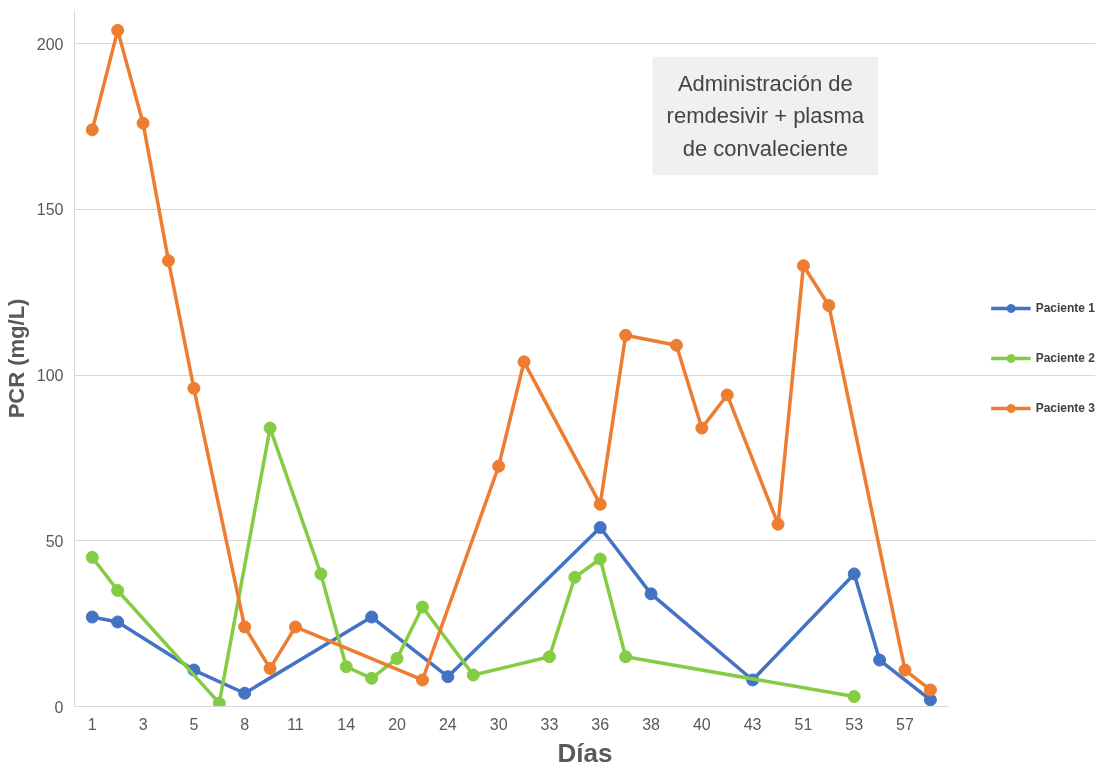 The image size is (1106, 773). What do you see at coordinates (16, 358) in the screenshot?
I see `y-axis-title: PCR (mg/L)` at bounding box center [16, 358].